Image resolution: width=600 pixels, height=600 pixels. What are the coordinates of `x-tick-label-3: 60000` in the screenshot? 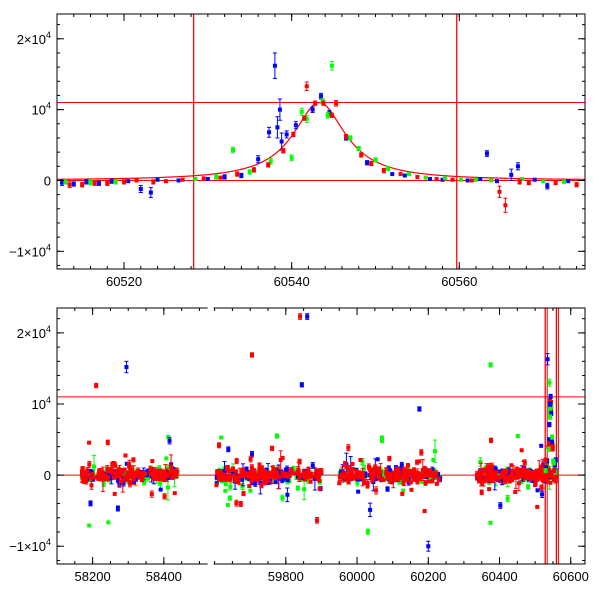 It's located at (357, 576).